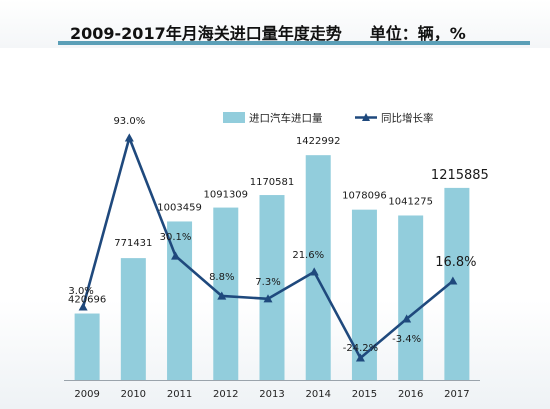 This screenshot has height=409, width=550. Describe the element at coordinates (328, 118) in the screenshot. I see `legend: 进口汽车进口量 同比增长率` at that location.